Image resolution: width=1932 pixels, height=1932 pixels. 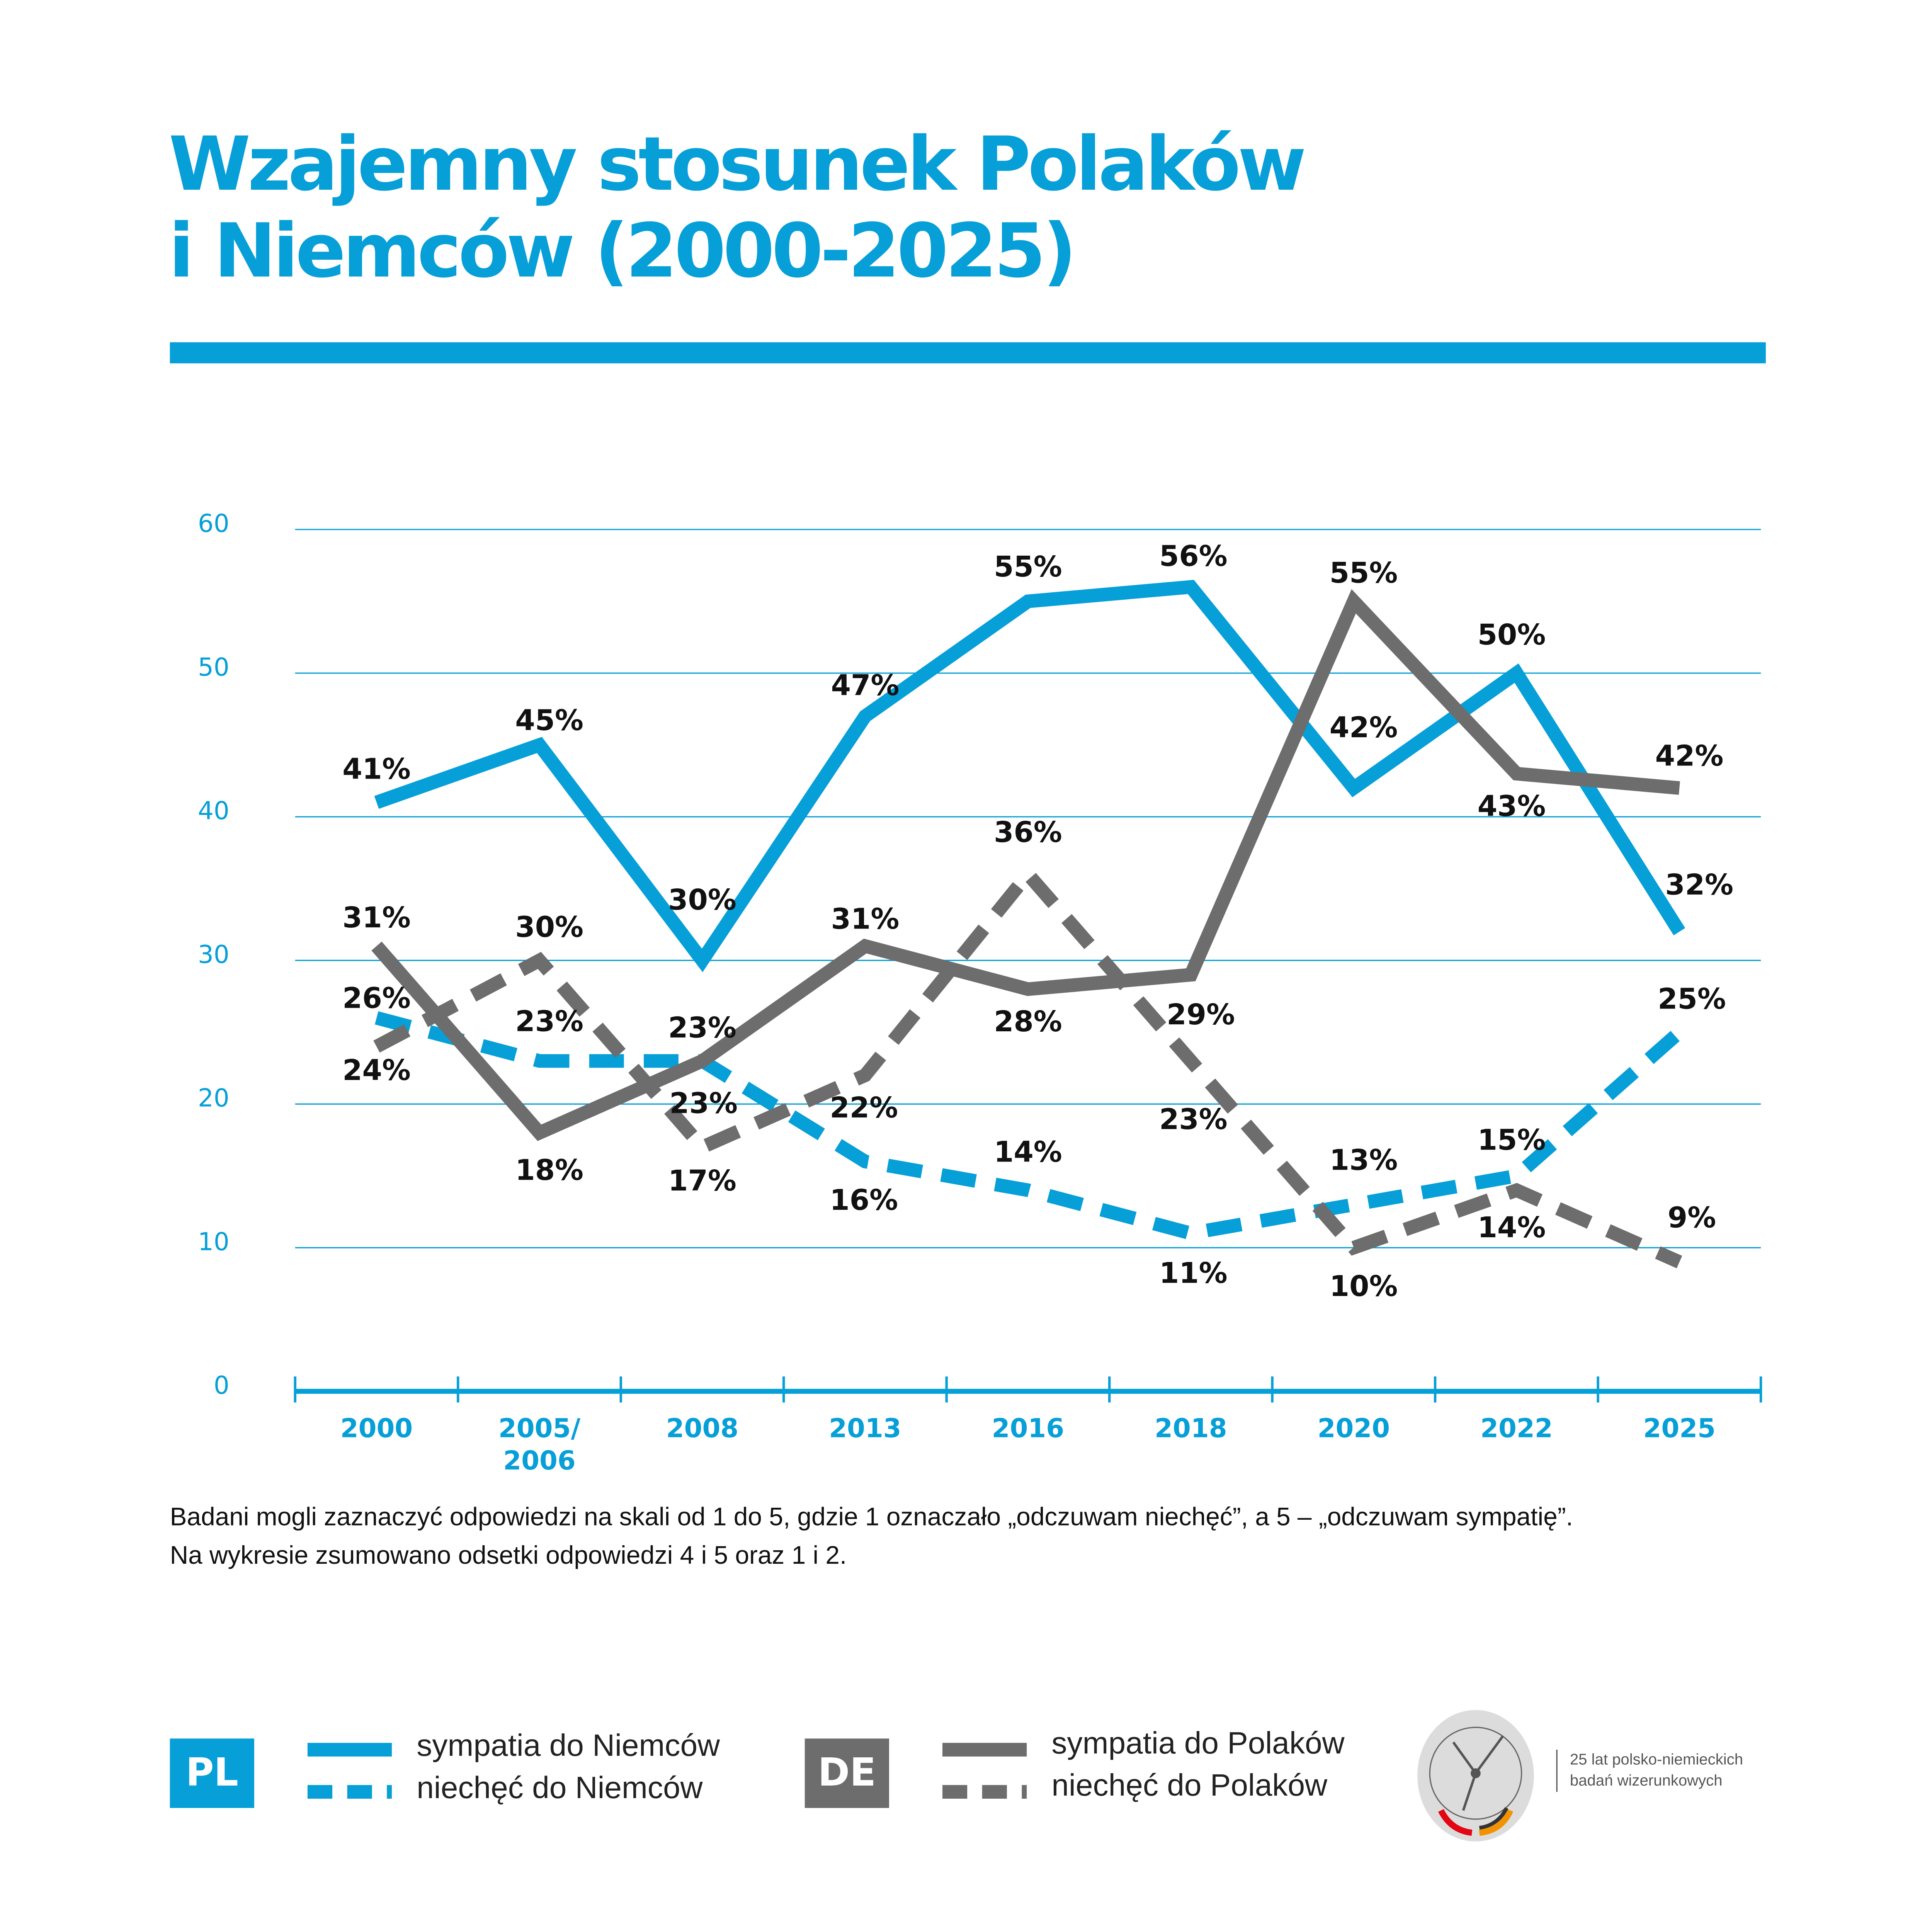 I want to click on x-tick-label: 2016, so click(x=1028, y=1428).